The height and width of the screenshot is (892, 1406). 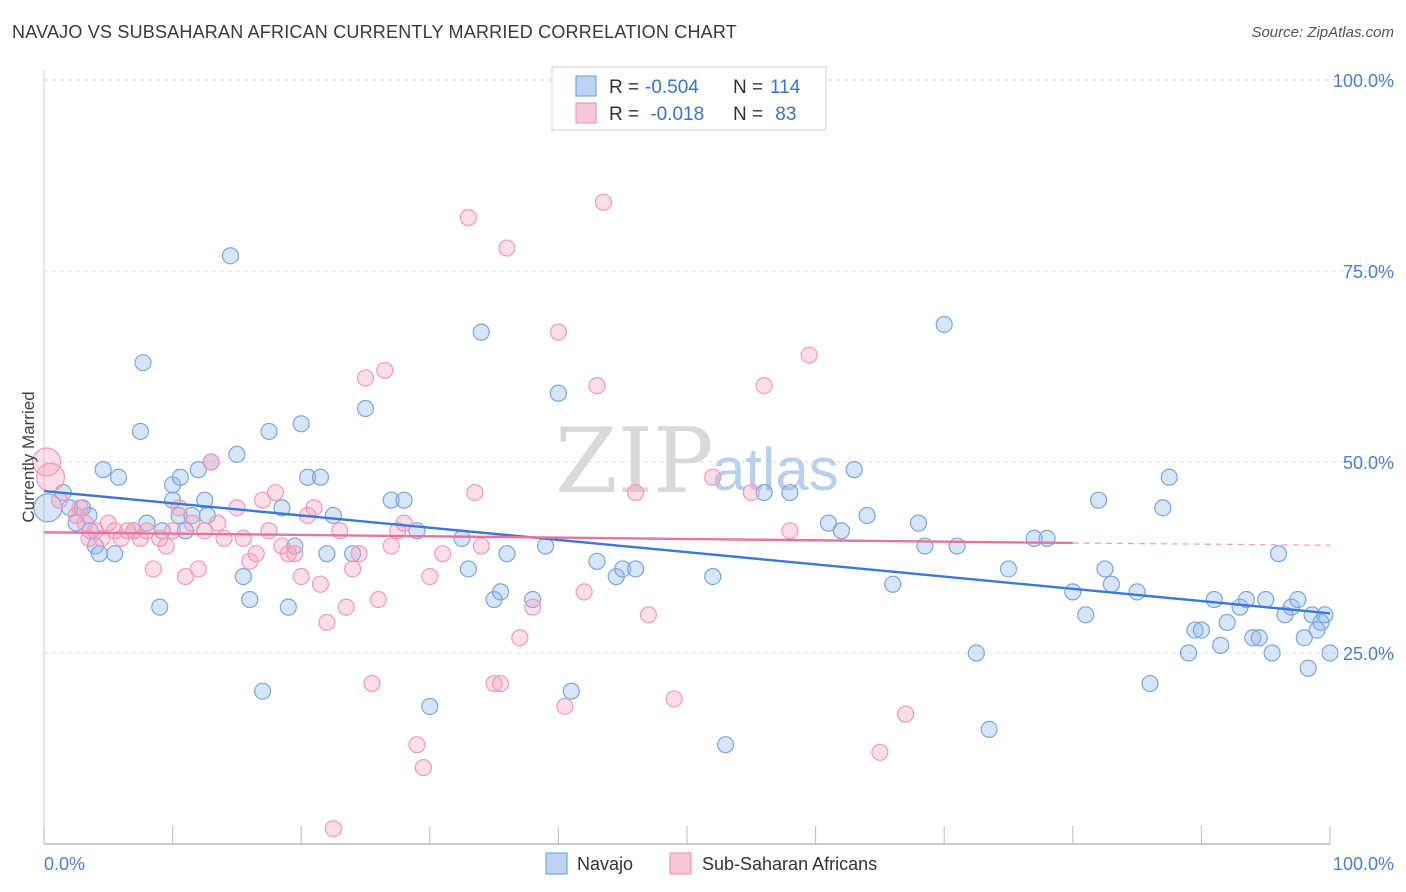 I want to click on trend-lines, so click(x=687, y=552).